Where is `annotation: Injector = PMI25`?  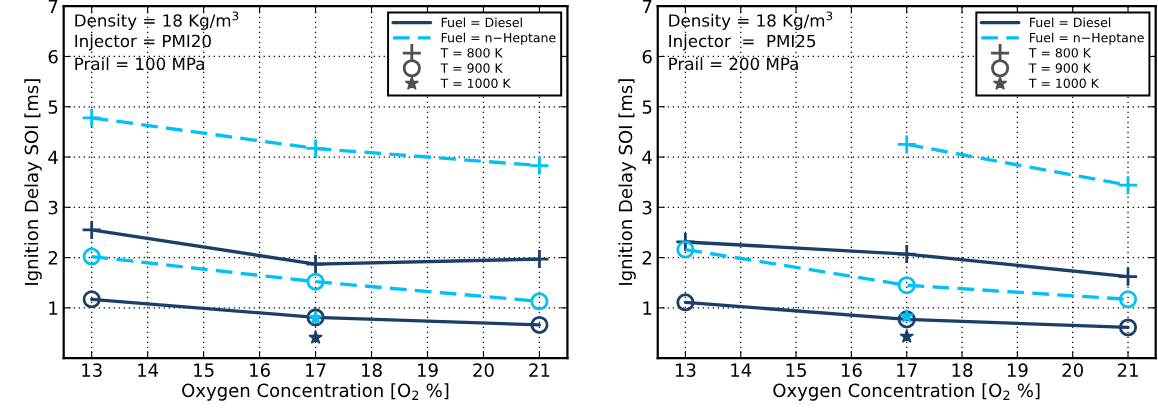 annotation: Injector = PMI25 is located at coordinates (742, 42).